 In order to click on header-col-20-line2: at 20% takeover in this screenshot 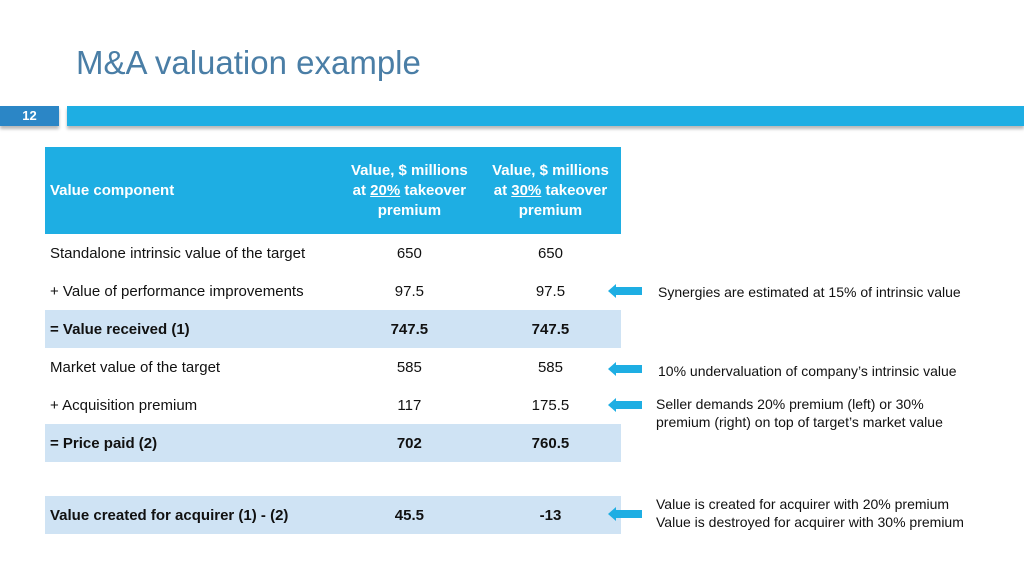, I will do `click(409, 191)`.